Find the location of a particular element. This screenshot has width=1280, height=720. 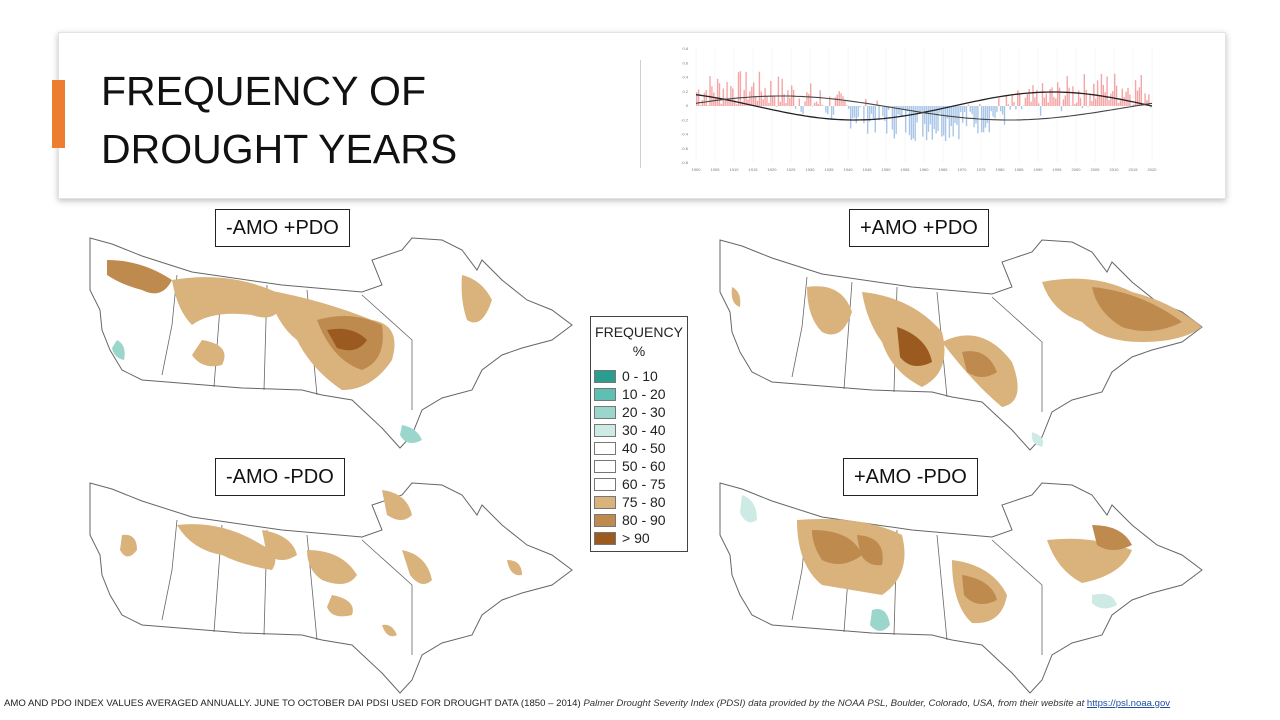

x-tick-label: 1990 is located at coordinates (1039, 169).